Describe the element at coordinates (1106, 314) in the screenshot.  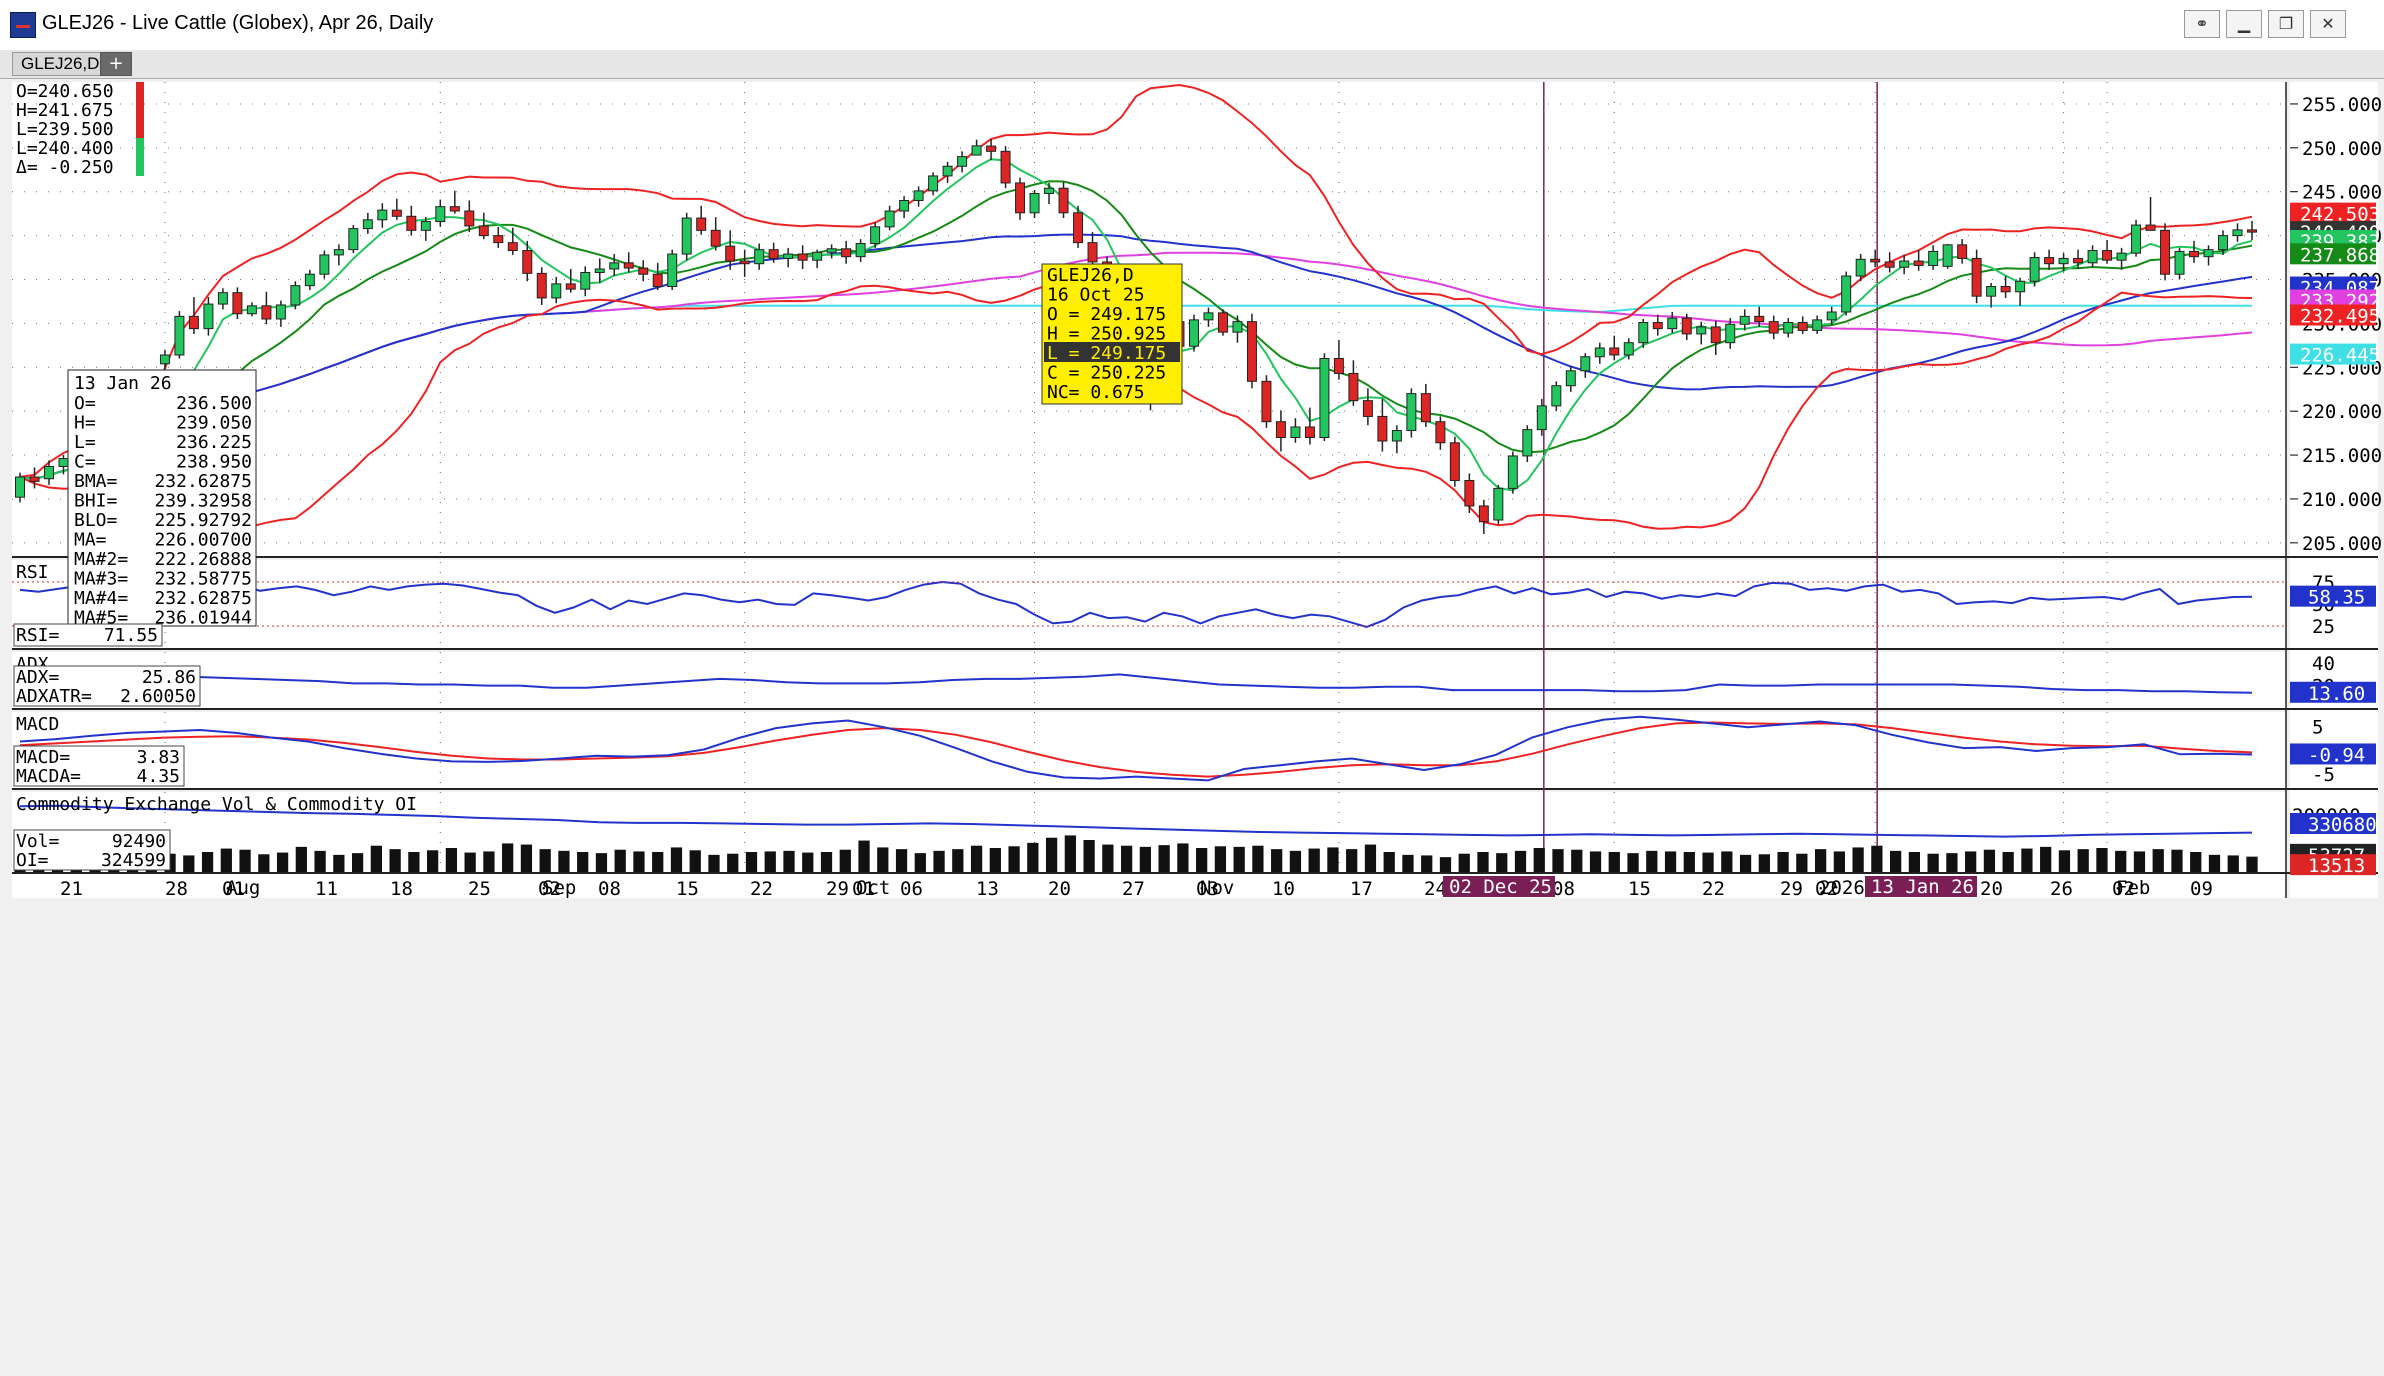
I see `tooltip-line: O = 249.175` at that location.